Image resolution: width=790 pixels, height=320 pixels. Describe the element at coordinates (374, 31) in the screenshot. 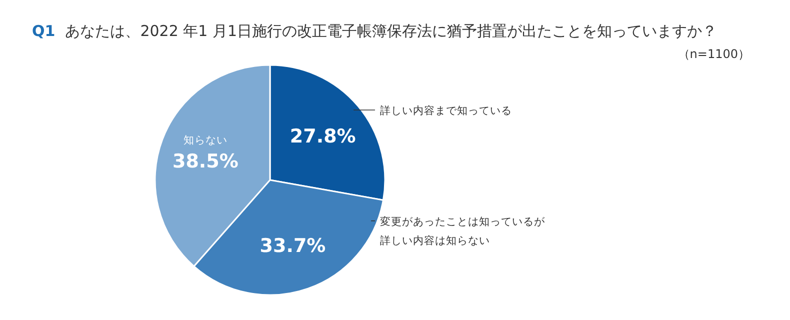

I see `title: Q1 あなたは、2022 年1 月1日施行の改正電子帳簿保存法に猶予措置が出たことを知っていますか？` at that location.